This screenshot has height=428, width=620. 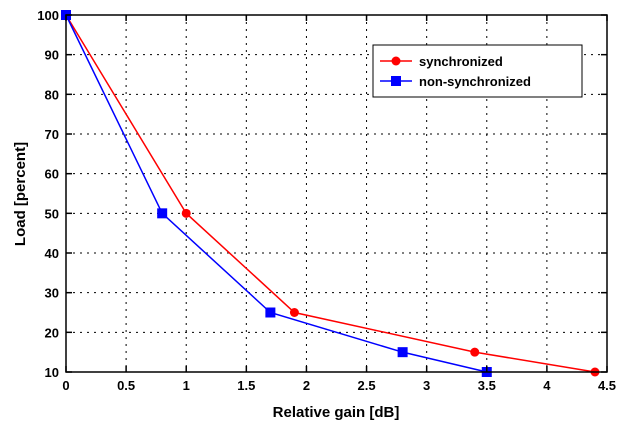 I want to click on y-tick-label: 10, so click(x=52, y=372).